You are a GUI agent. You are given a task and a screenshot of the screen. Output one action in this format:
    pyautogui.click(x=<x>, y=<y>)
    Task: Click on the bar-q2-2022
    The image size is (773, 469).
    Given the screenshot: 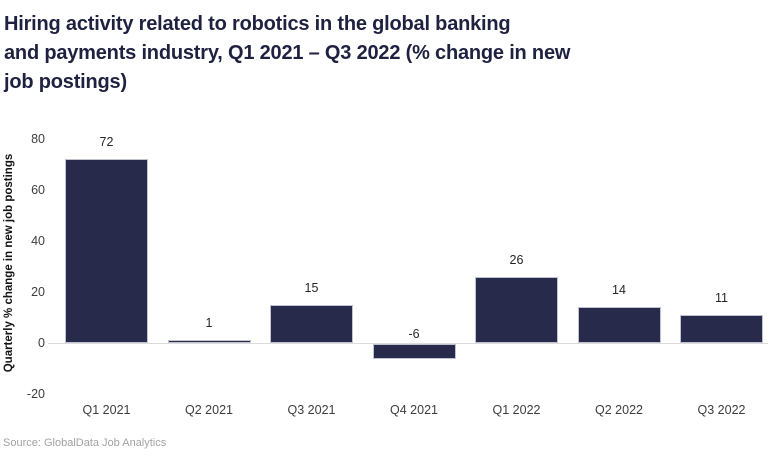 What is the action you would take?
    pyautogui.click(x=619, y=325)
    